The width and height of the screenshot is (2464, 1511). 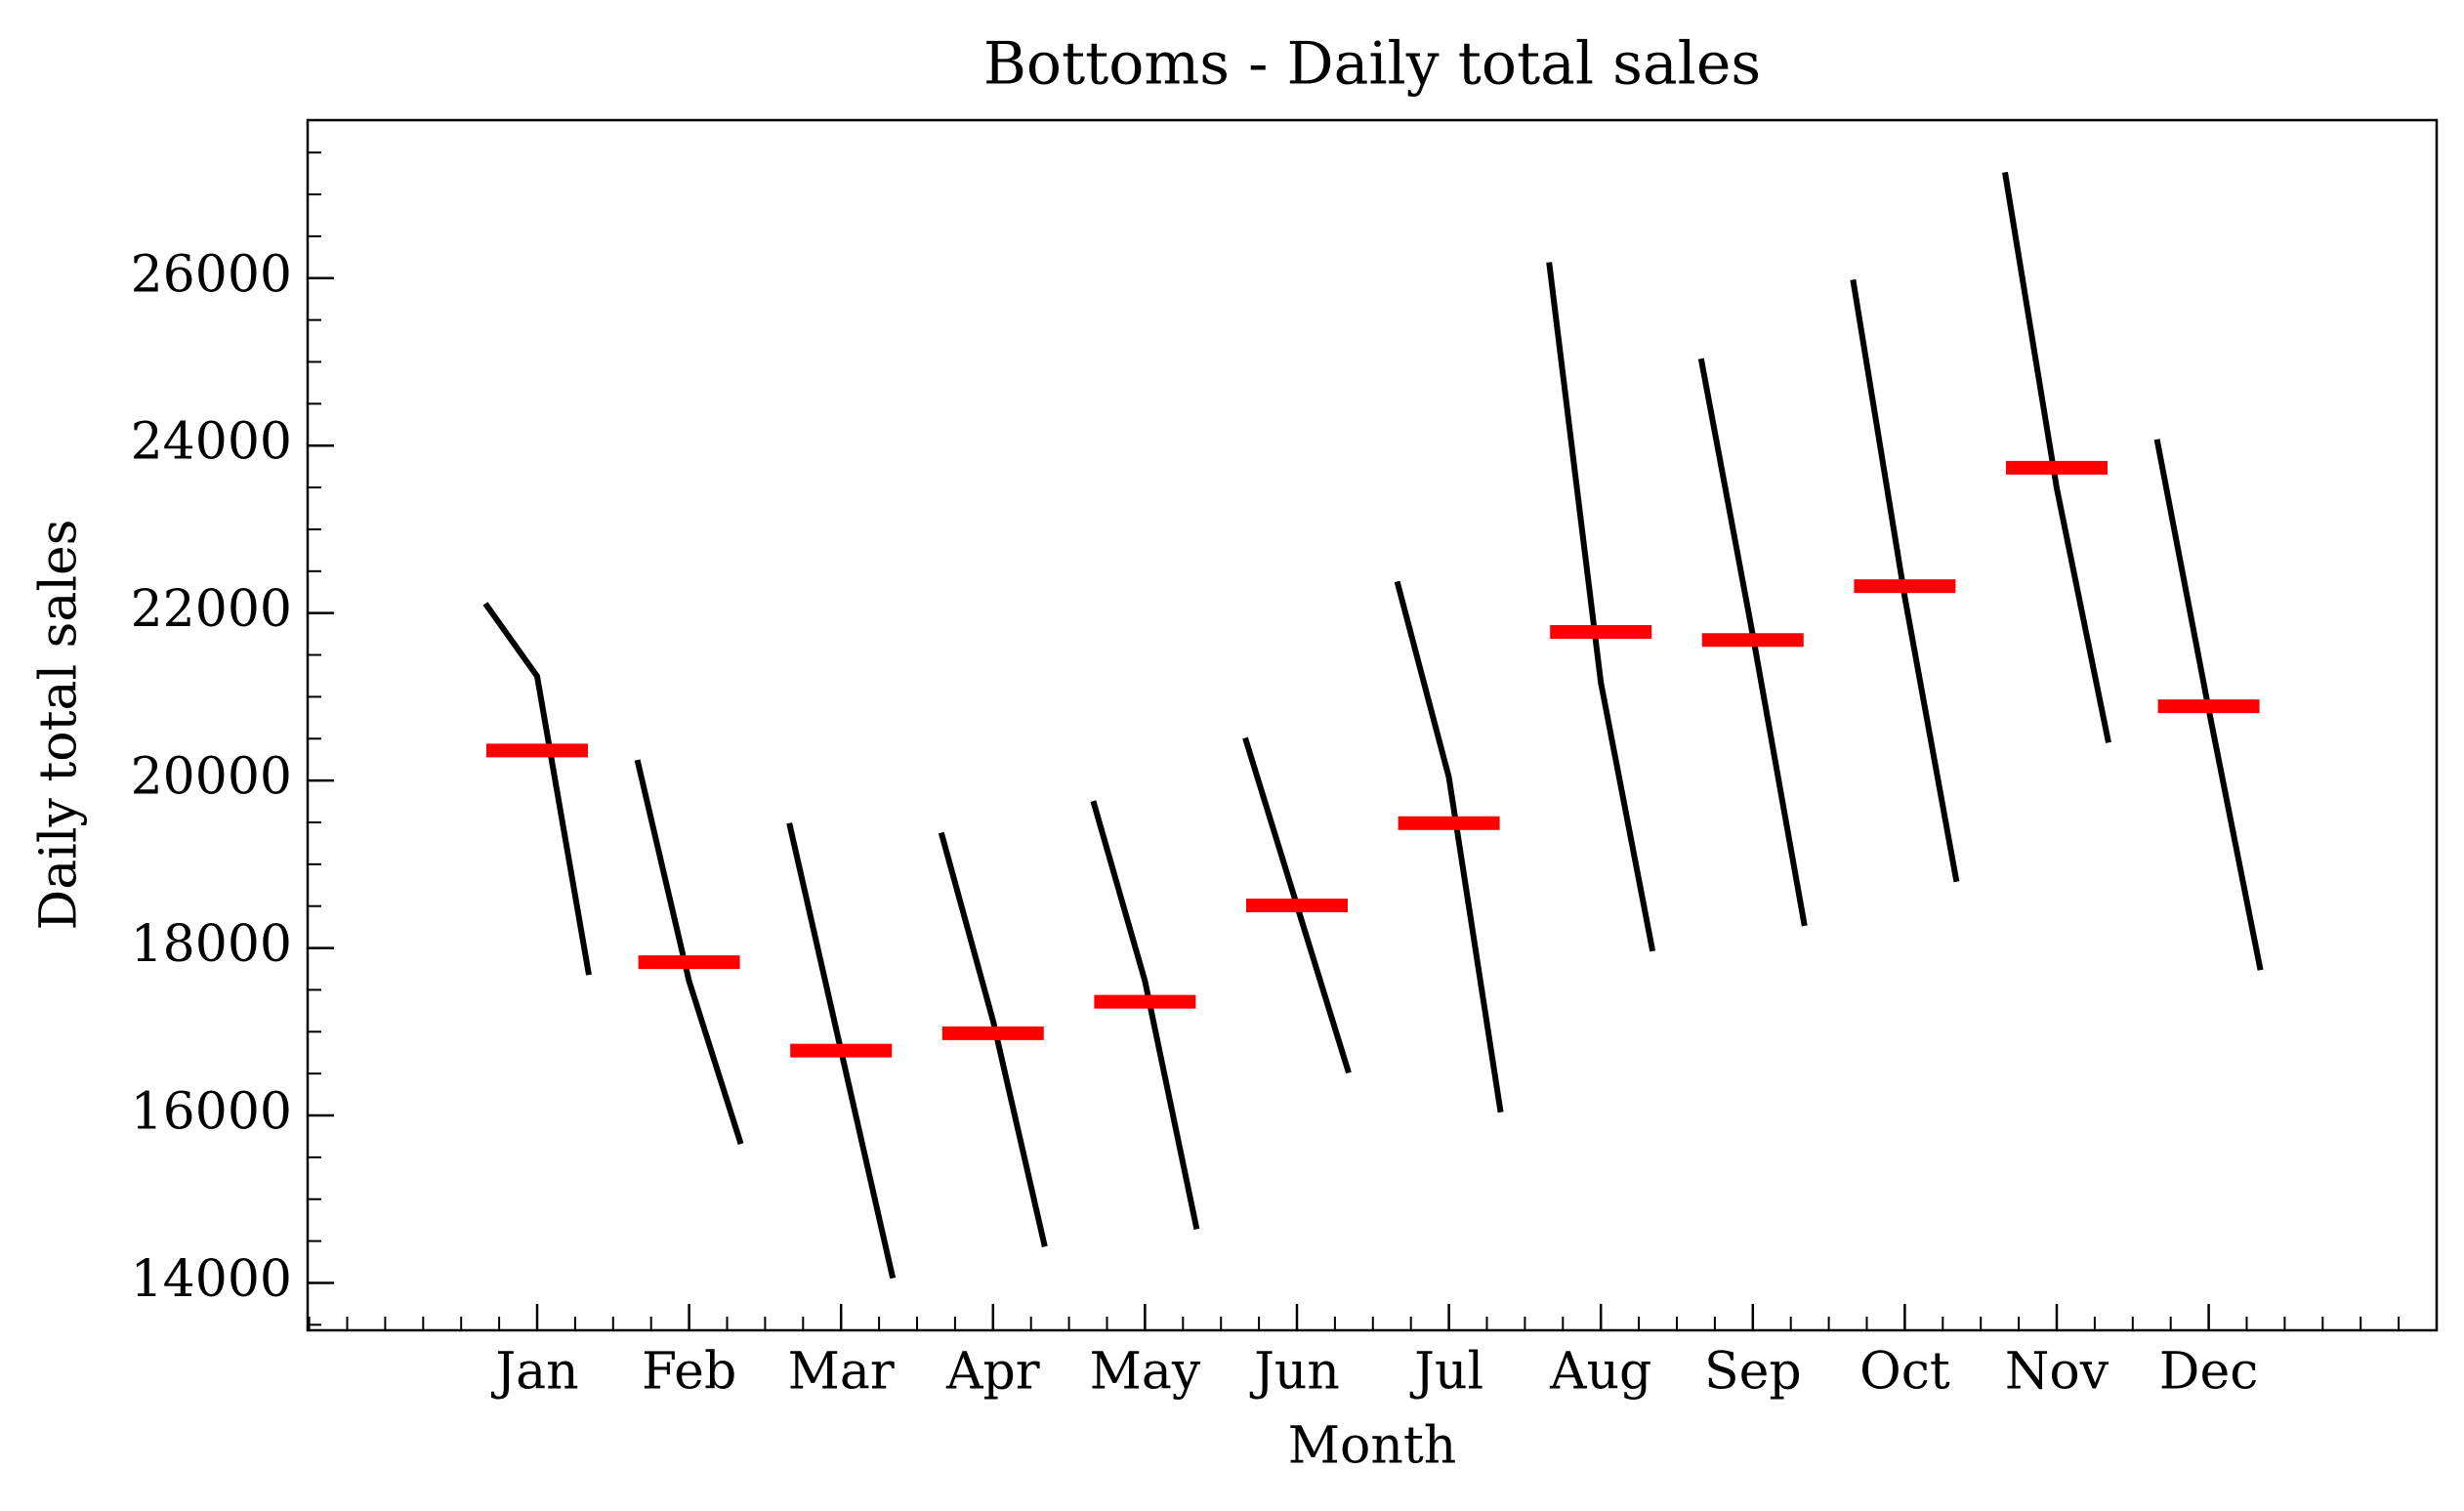 What do you see at coordinates (2209, 1372) in the screenshot?
I see `x-tick-label: Dec` at bounding box center [2209, 1372].